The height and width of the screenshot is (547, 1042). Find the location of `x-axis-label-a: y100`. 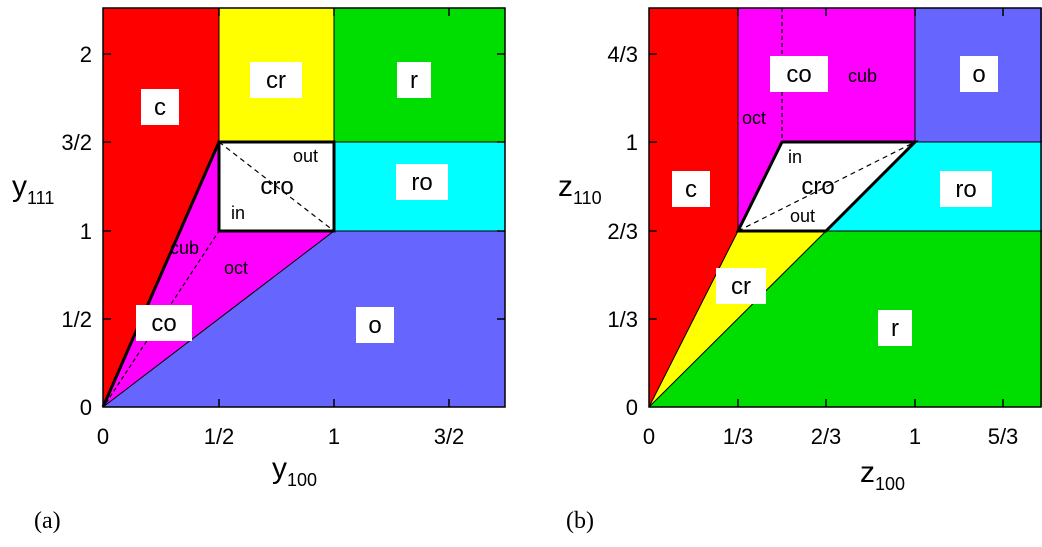

x-axis-label-a: y100 is located at coordinates (294, 471).